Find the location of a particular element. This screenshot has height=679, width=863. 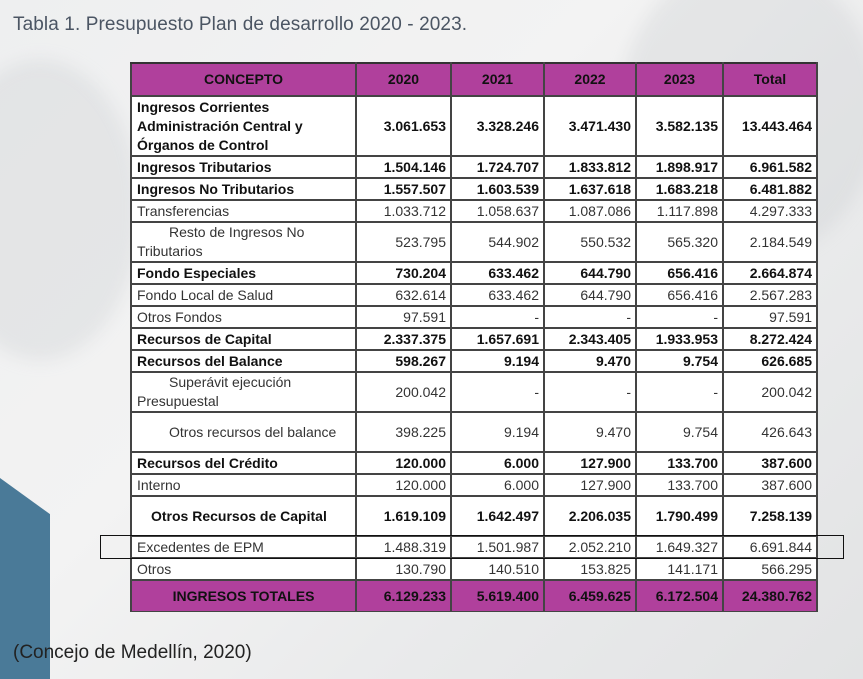

value-2020: 120.000 is located at coordinates (403, 485).